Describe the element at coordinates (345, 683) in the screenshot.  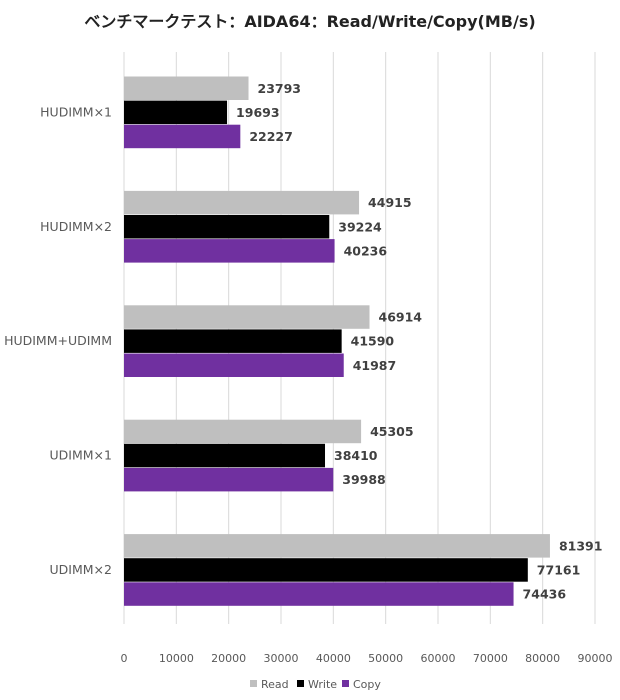
I see `legend-swatch-copy` at that location.